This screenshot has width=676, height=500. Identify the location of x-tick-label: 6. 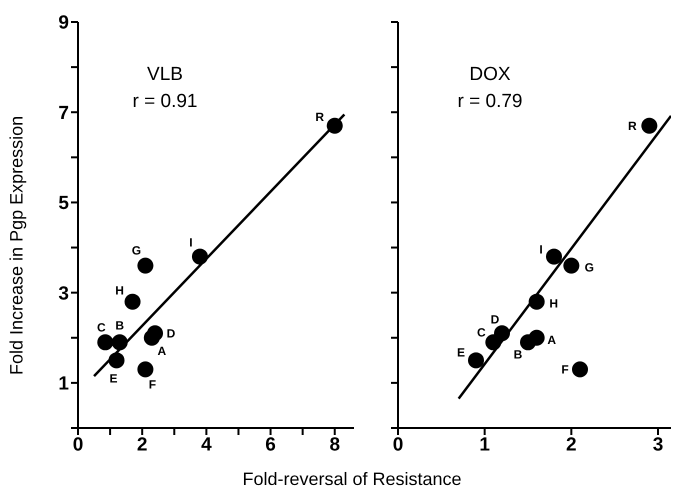
(270, 445).